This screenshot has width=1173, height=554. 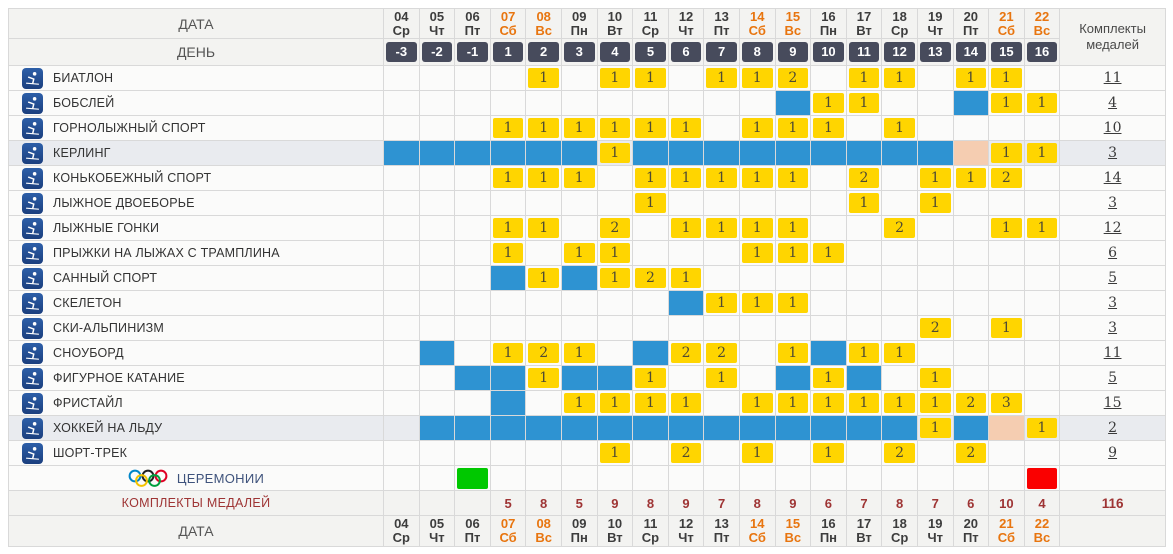 What do you see at coordinates (1113, 428) in the screenshot?
I see `medal-total-link: 2` at bounding box center [1113, 428].